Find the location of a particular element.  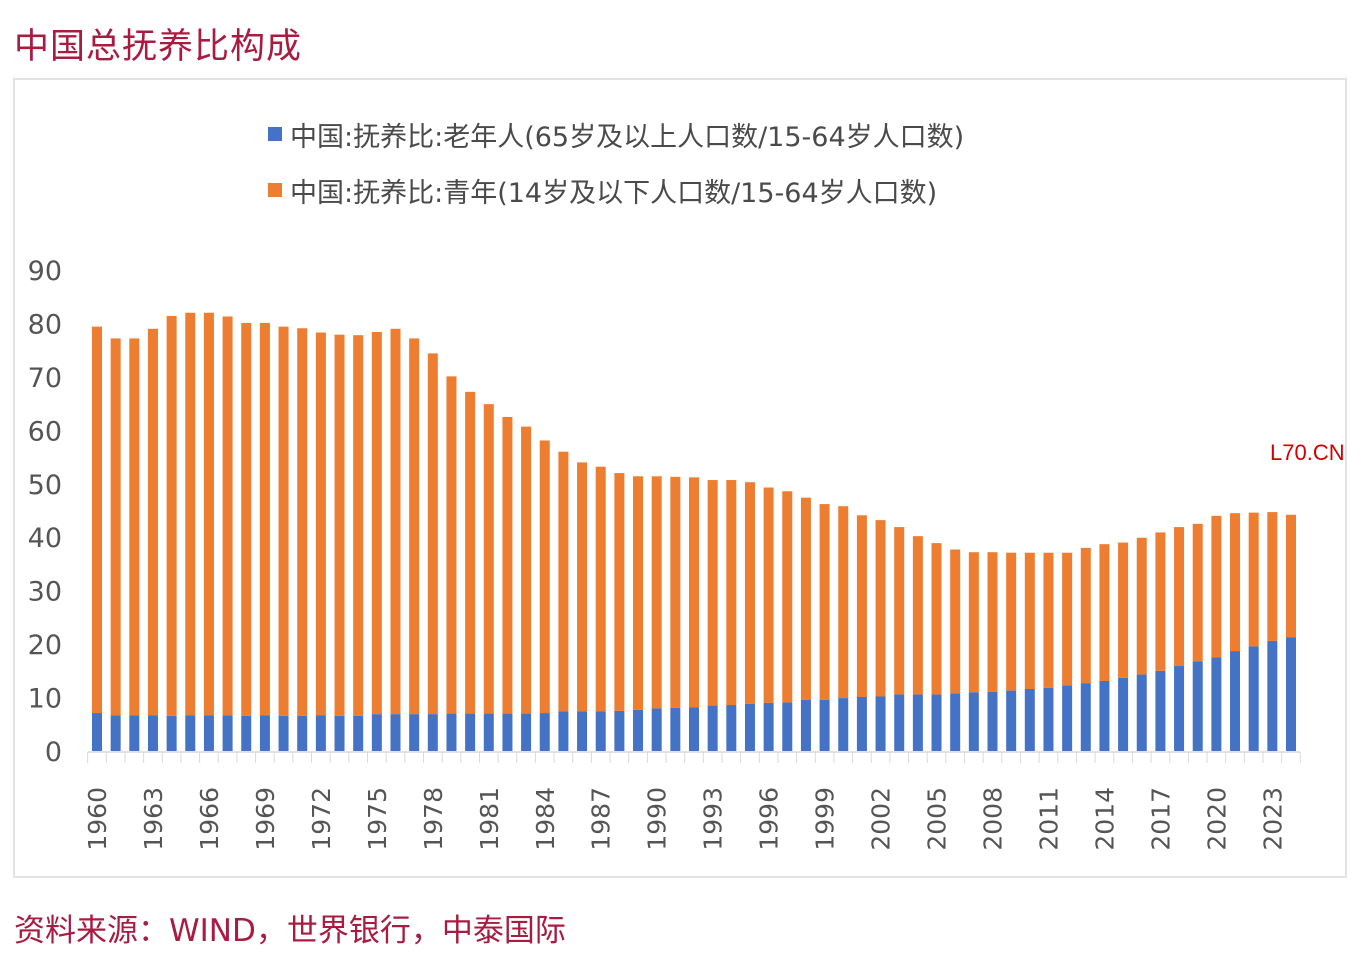

x-tick-label: 1996 is located at coordinates (769, 819).